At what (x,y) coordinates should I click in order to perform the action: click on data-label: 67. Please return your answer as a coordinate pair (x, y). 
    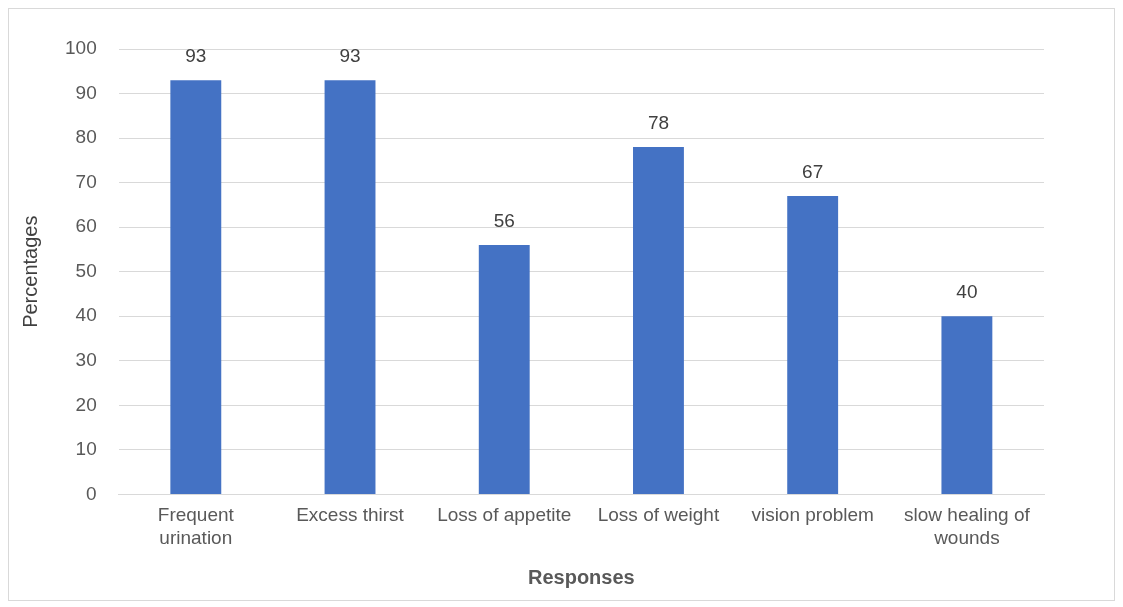
    Looking at the image, I should click on (813, 171).